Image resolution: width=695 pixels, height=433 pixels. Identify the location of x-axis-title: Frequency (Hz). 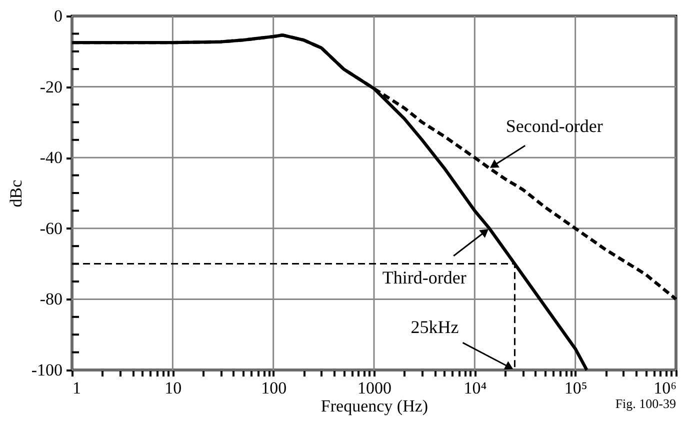
(374, 406).